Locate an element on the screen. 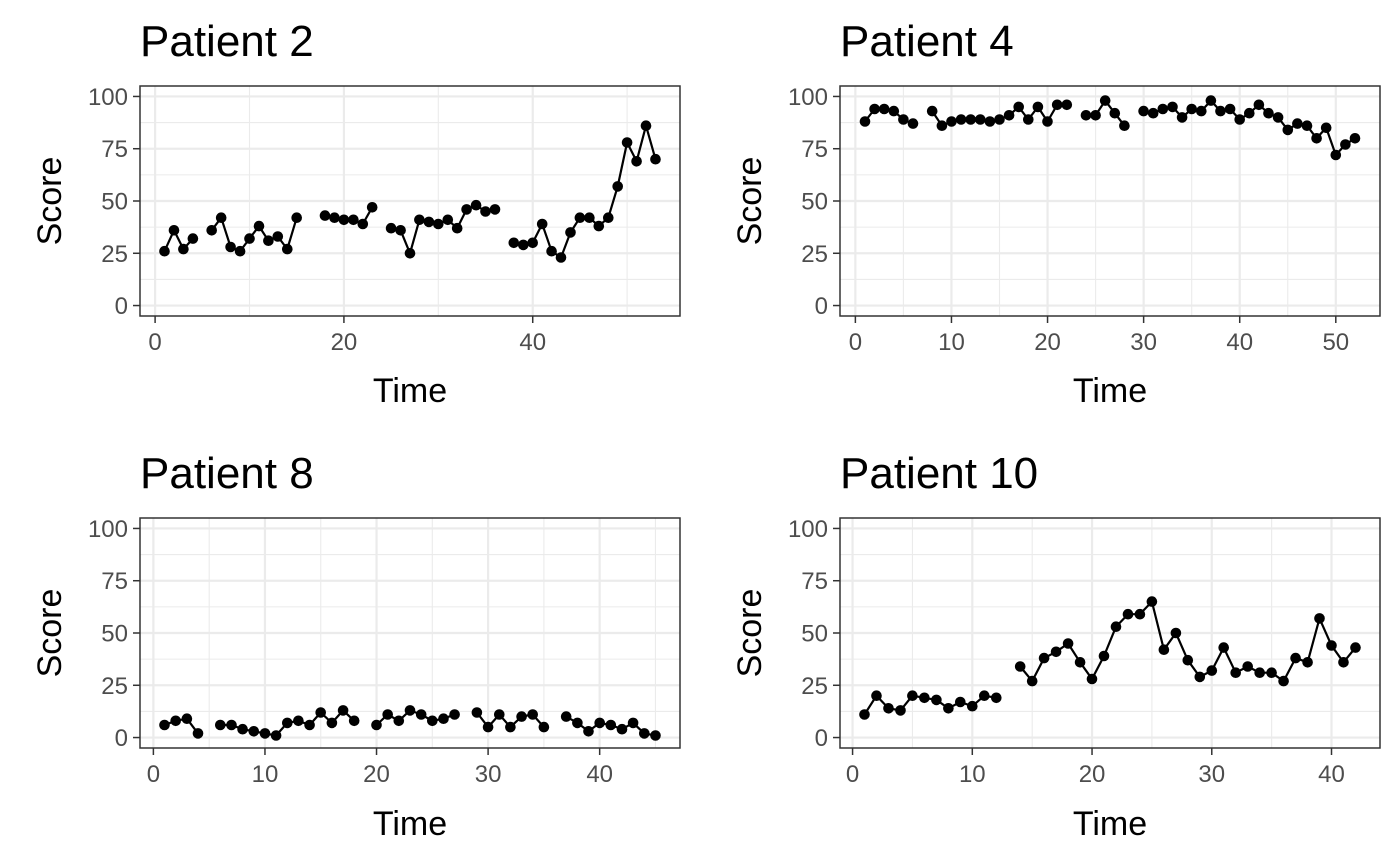 This screenshot has height=865, width=1400. series-line is located at coordinates (178, 240).